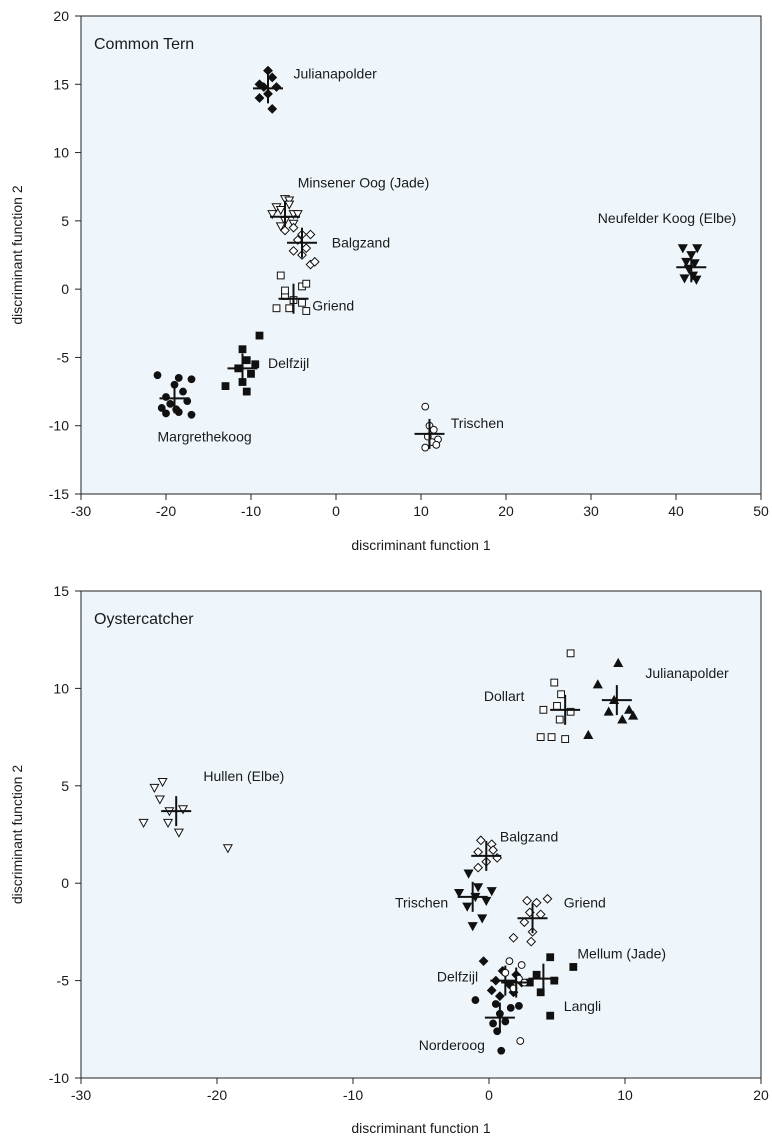 The image size is (772, 1137). I want to click on y-tick-label: -10, so click(59, 1078).